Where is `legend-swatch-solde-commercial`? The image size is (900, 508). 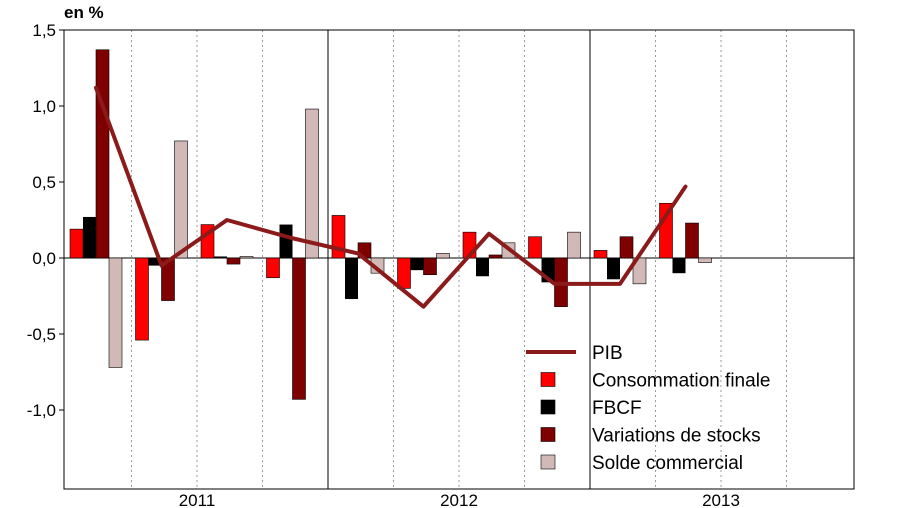
legend-swatch-solde-commercial is located at coordinates (548, 462).